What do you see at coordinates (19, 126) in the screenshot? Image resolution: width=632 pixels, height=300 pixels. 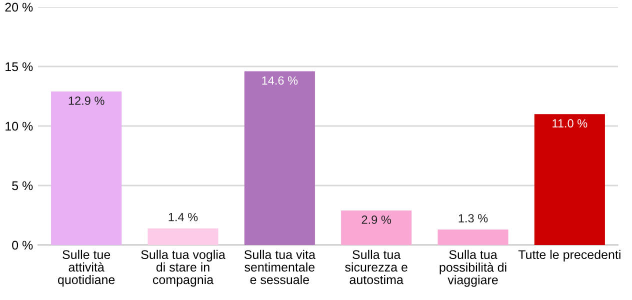 I see `y-tick-label: 10 %` at bounding box center [19, 126].